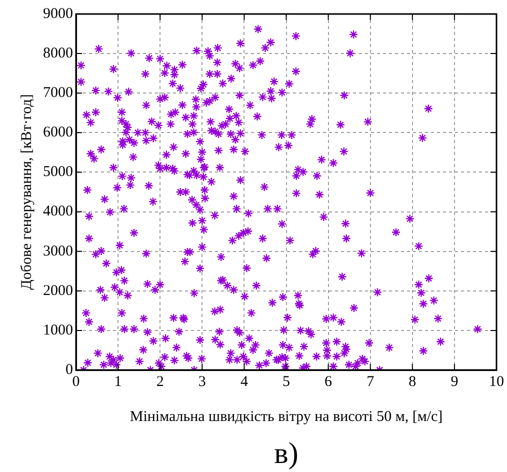 This screenshot has height=472, width=507. Describe the element at coordinates (454, 382) in the screenshot. I see `x-tick-label: 9` at that location.